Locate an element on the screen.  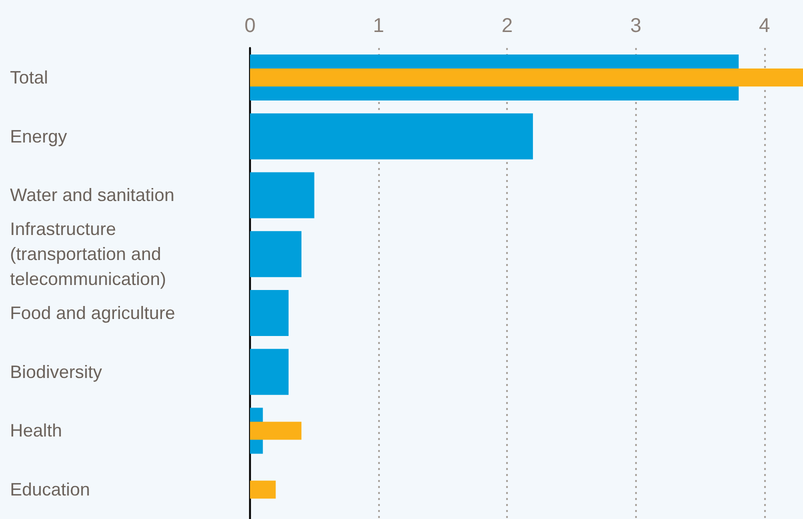
y-tick-label: Biodiversity is located at coordinates (56, 372).